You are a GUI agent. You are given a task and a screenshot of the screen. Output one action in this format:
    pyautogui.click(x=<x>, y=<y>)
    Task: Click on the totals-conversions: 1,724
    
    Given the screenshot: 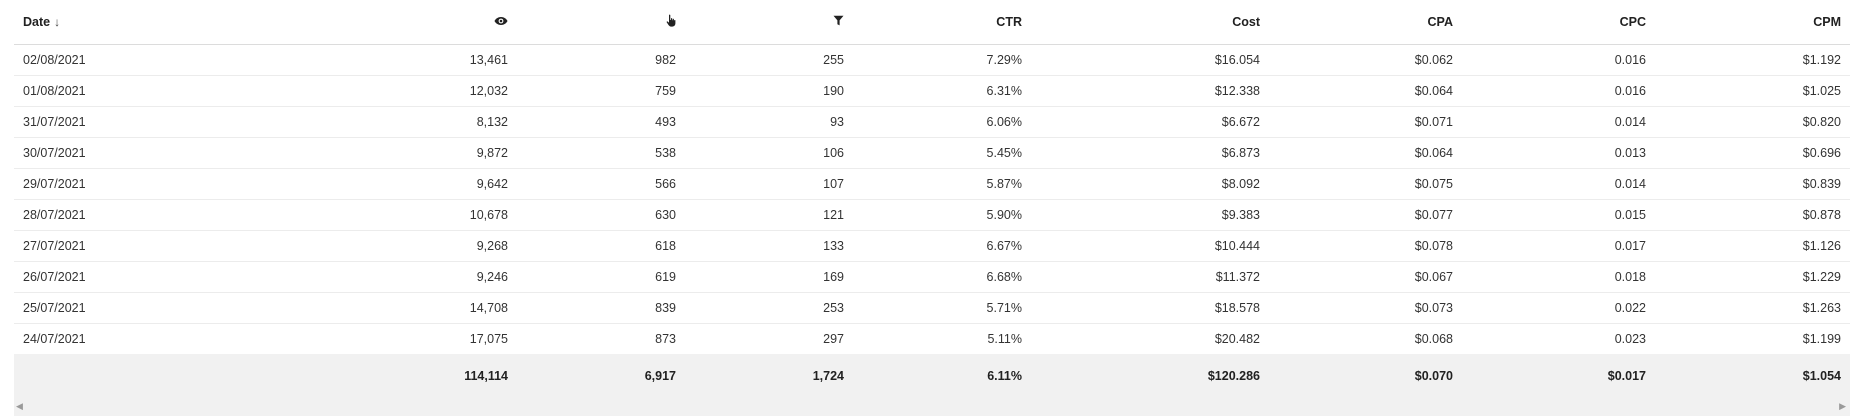 What is the action you would take?
    pyautogui.click(x=769, y=376)
    